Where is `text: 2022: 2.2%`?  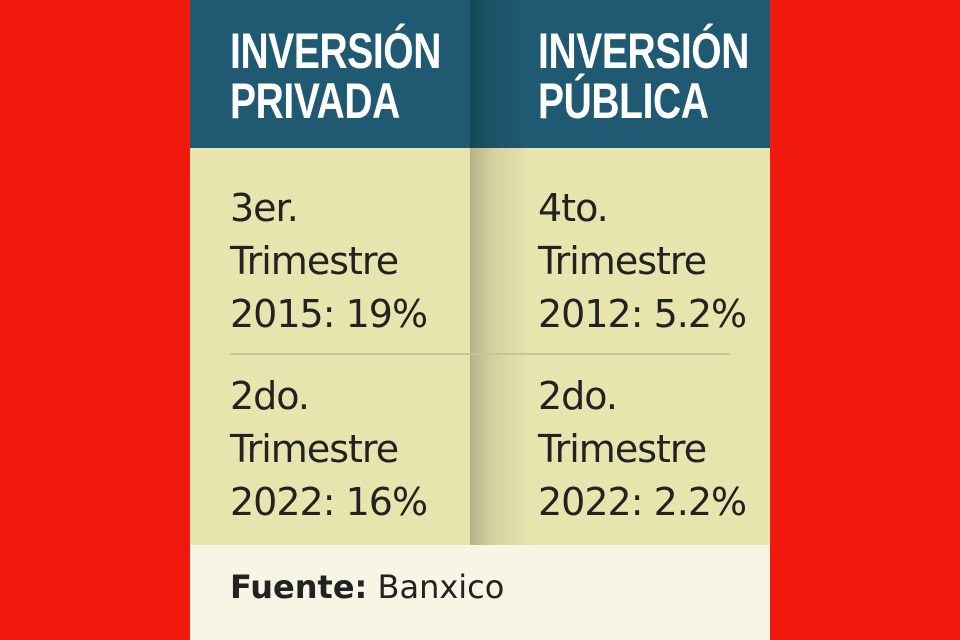 text: 2022: 2.2% is located at coordinates (642, 502).